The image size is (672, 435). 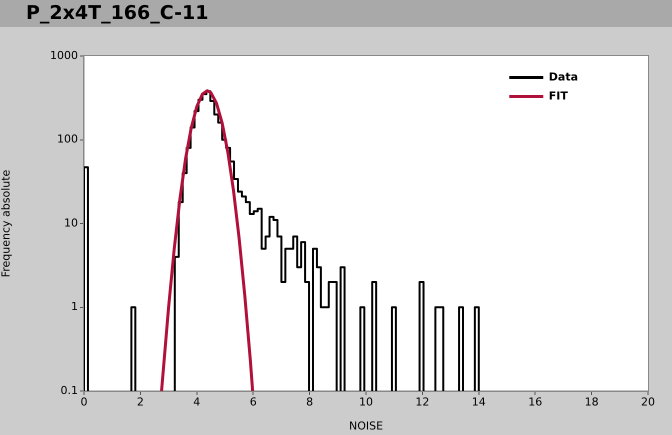 I want to click on x-tick-label: 12, so click(x=422, y=401).